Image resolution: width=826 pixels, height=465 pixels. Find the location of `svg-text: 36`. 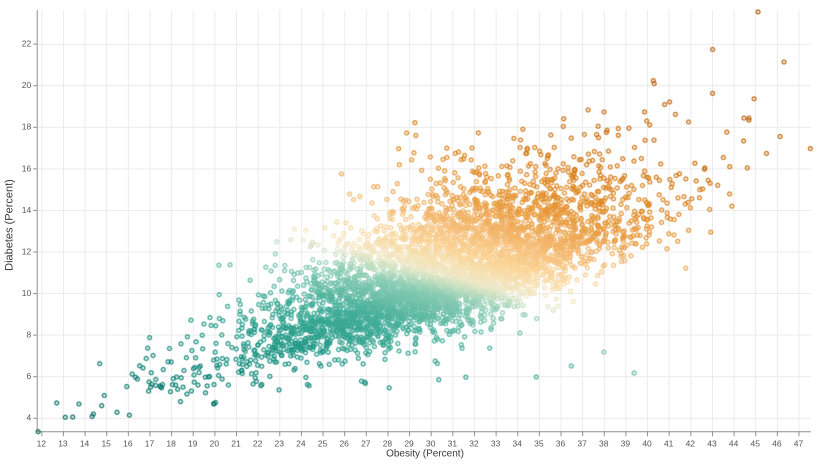

svg-text: 36 is located at coordinates (561, 443).